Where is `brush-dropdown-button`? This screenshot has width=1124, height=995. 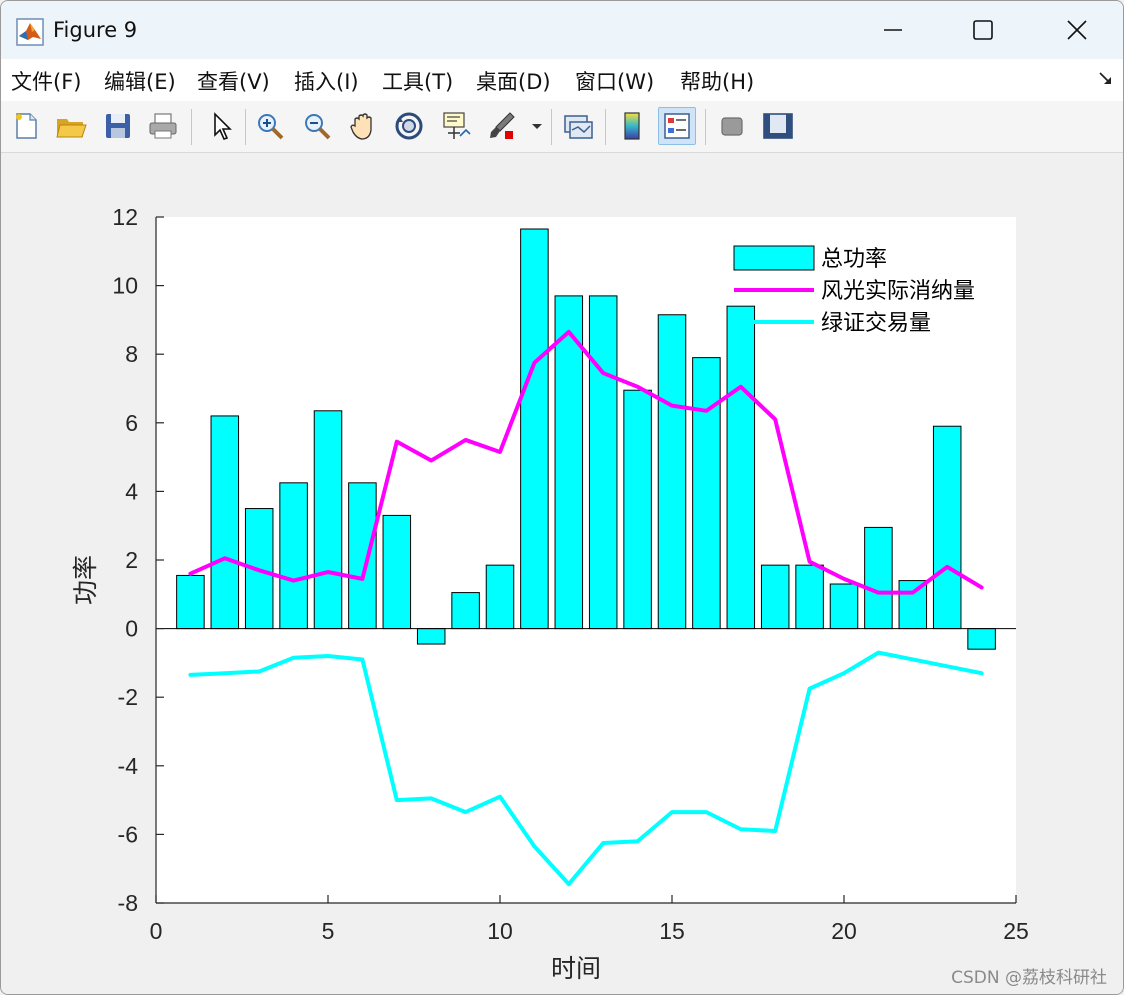
brush-dropdown-button is located at coordinates (537, 126).